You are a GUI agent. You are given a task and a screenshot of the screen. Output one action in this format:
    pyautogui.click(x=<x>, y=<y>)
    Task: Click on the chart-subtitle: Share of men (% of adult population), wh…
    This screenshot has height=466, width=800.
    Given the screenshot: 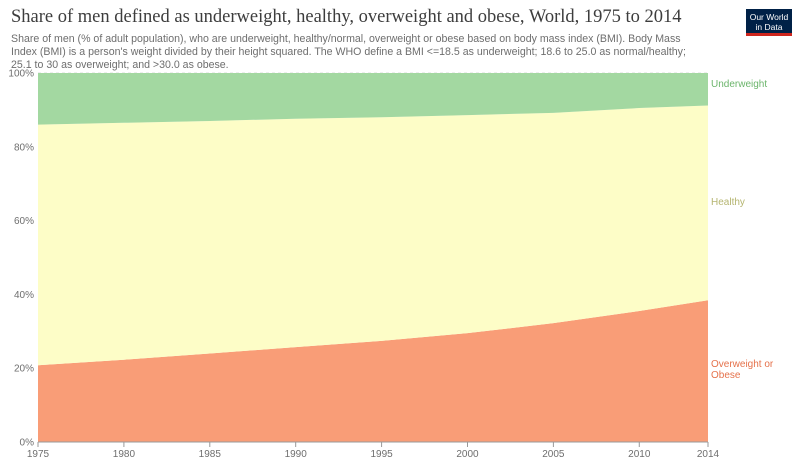 What is the action you would take?
    pyautogui.click(x=348, y=52)
    